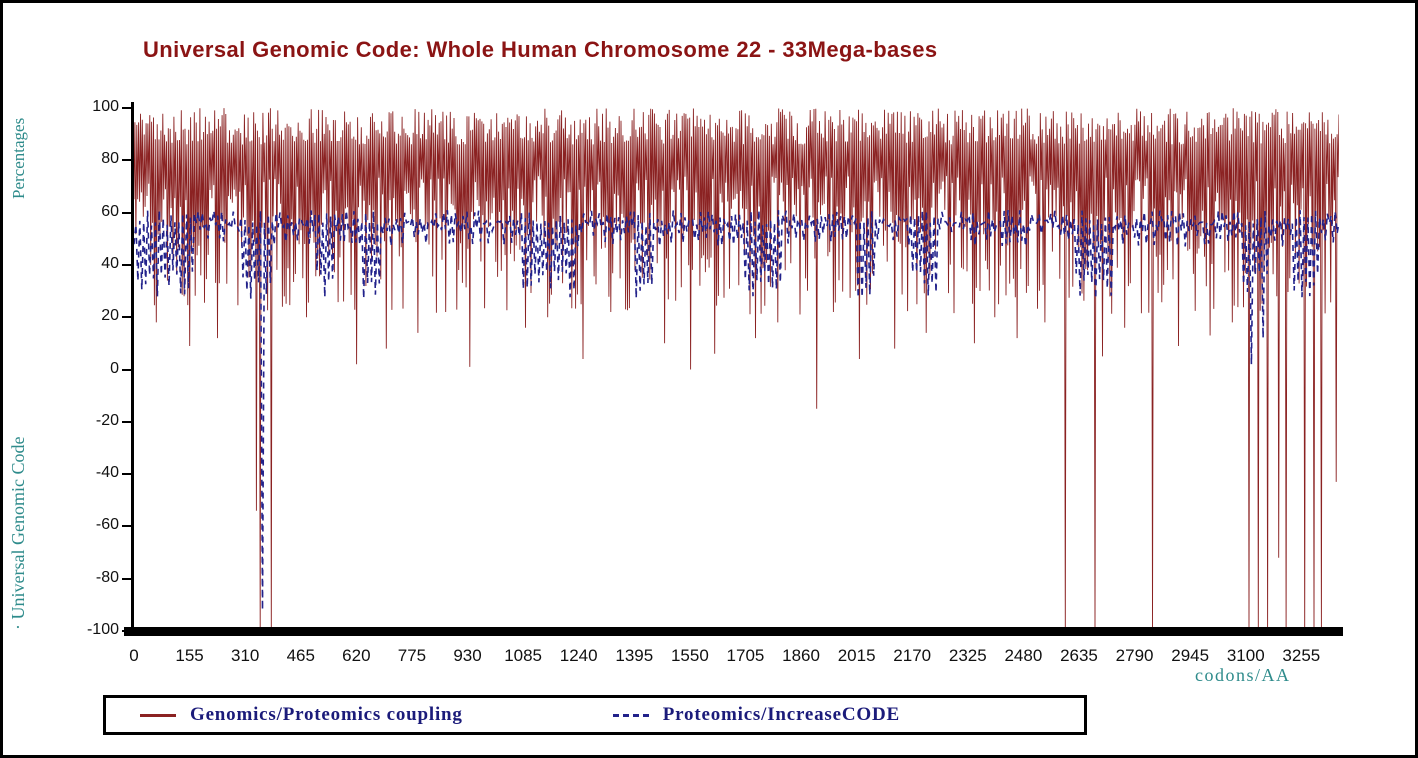 Image resolution: width=1418 pixels, height=758 pixels. I want to click on x-tick-label: 775, so click(412, 655).